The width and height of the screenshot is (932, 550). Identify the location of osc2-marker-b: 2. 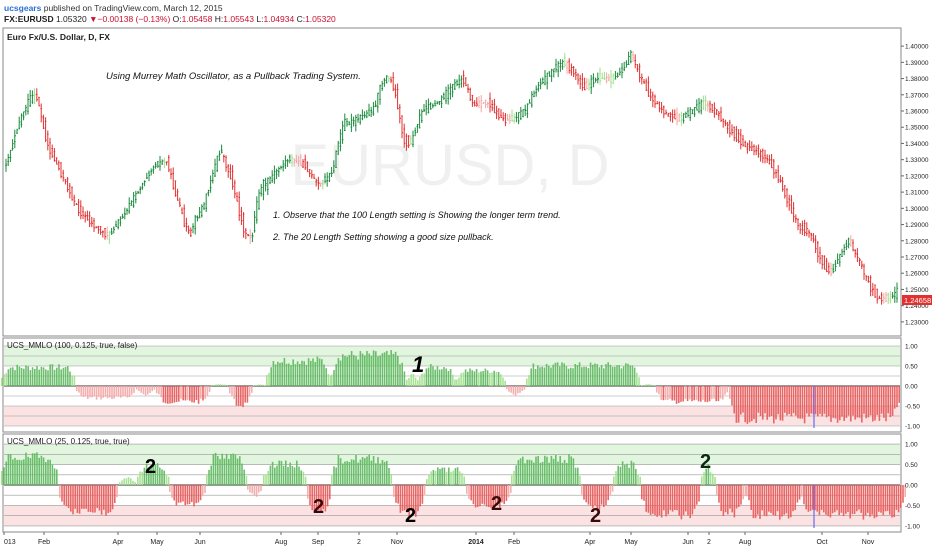
(318, 507).